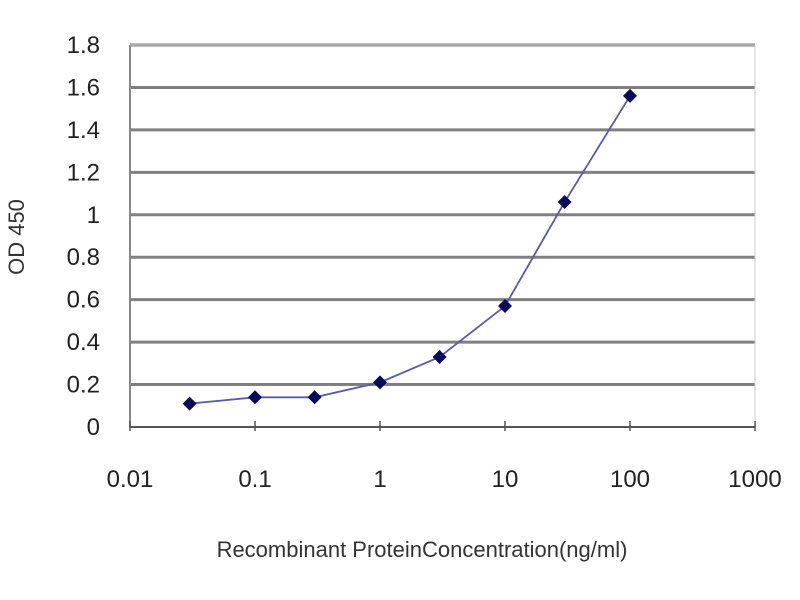 This screenshot has height=600, width=800. Describe the element at coordinates (130, 479) in the screenshot. I see `x-tick-label: 0.01` at that location.